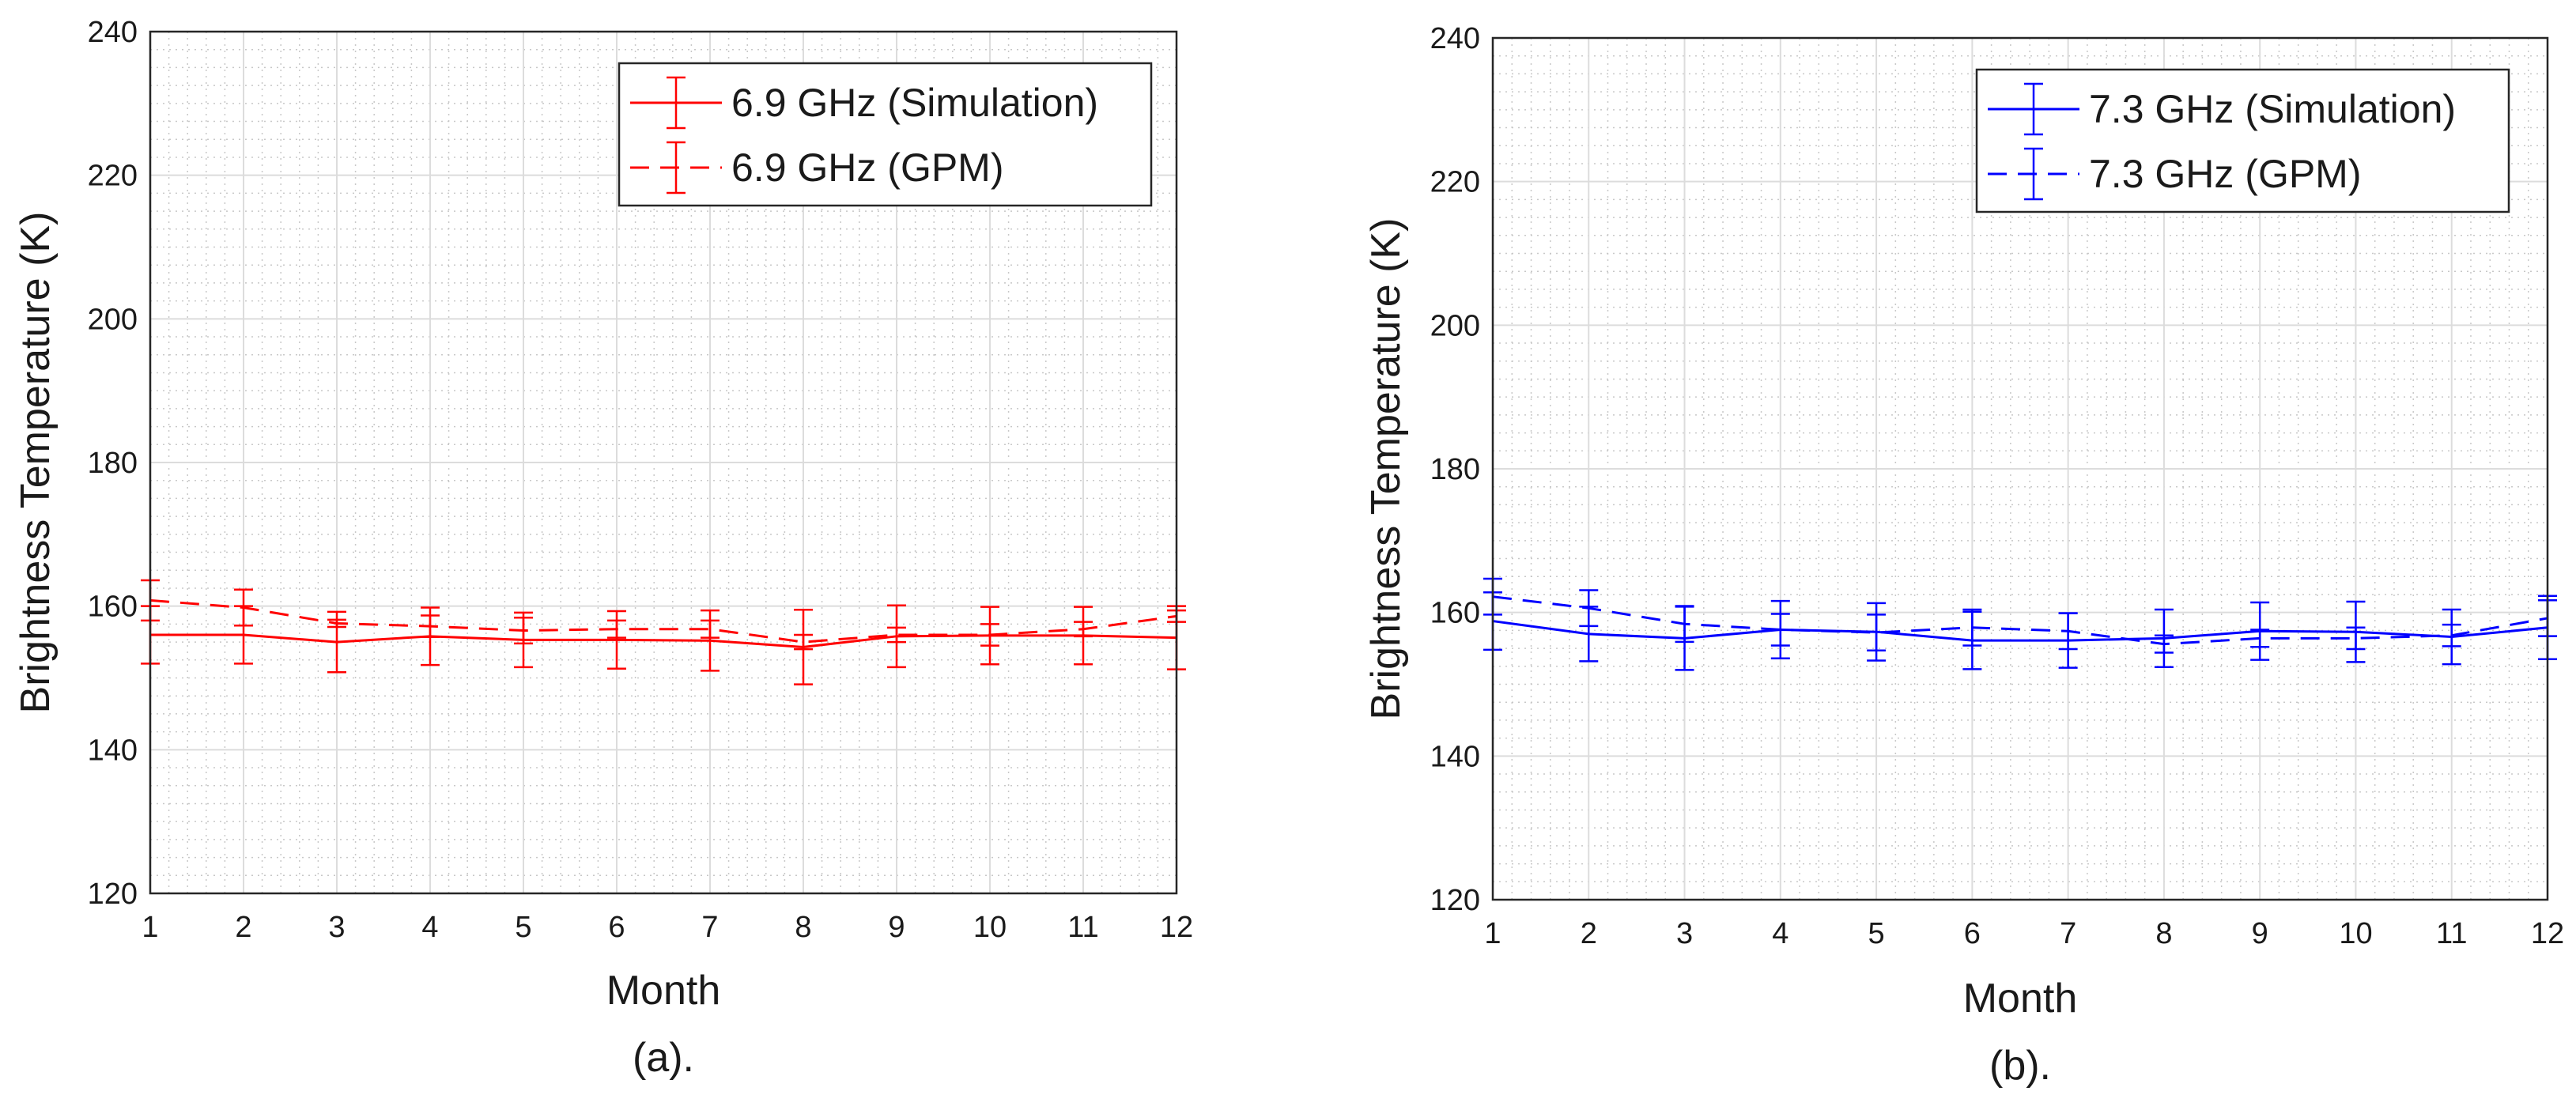 Image resolution: width=2576 pixels, height=1110 pixels. What do you see at coordinates (2225, 174) in the screenshot?
I see `legend-label: 7.3 GHz (GPM)` at bounding box center [2225, 174].